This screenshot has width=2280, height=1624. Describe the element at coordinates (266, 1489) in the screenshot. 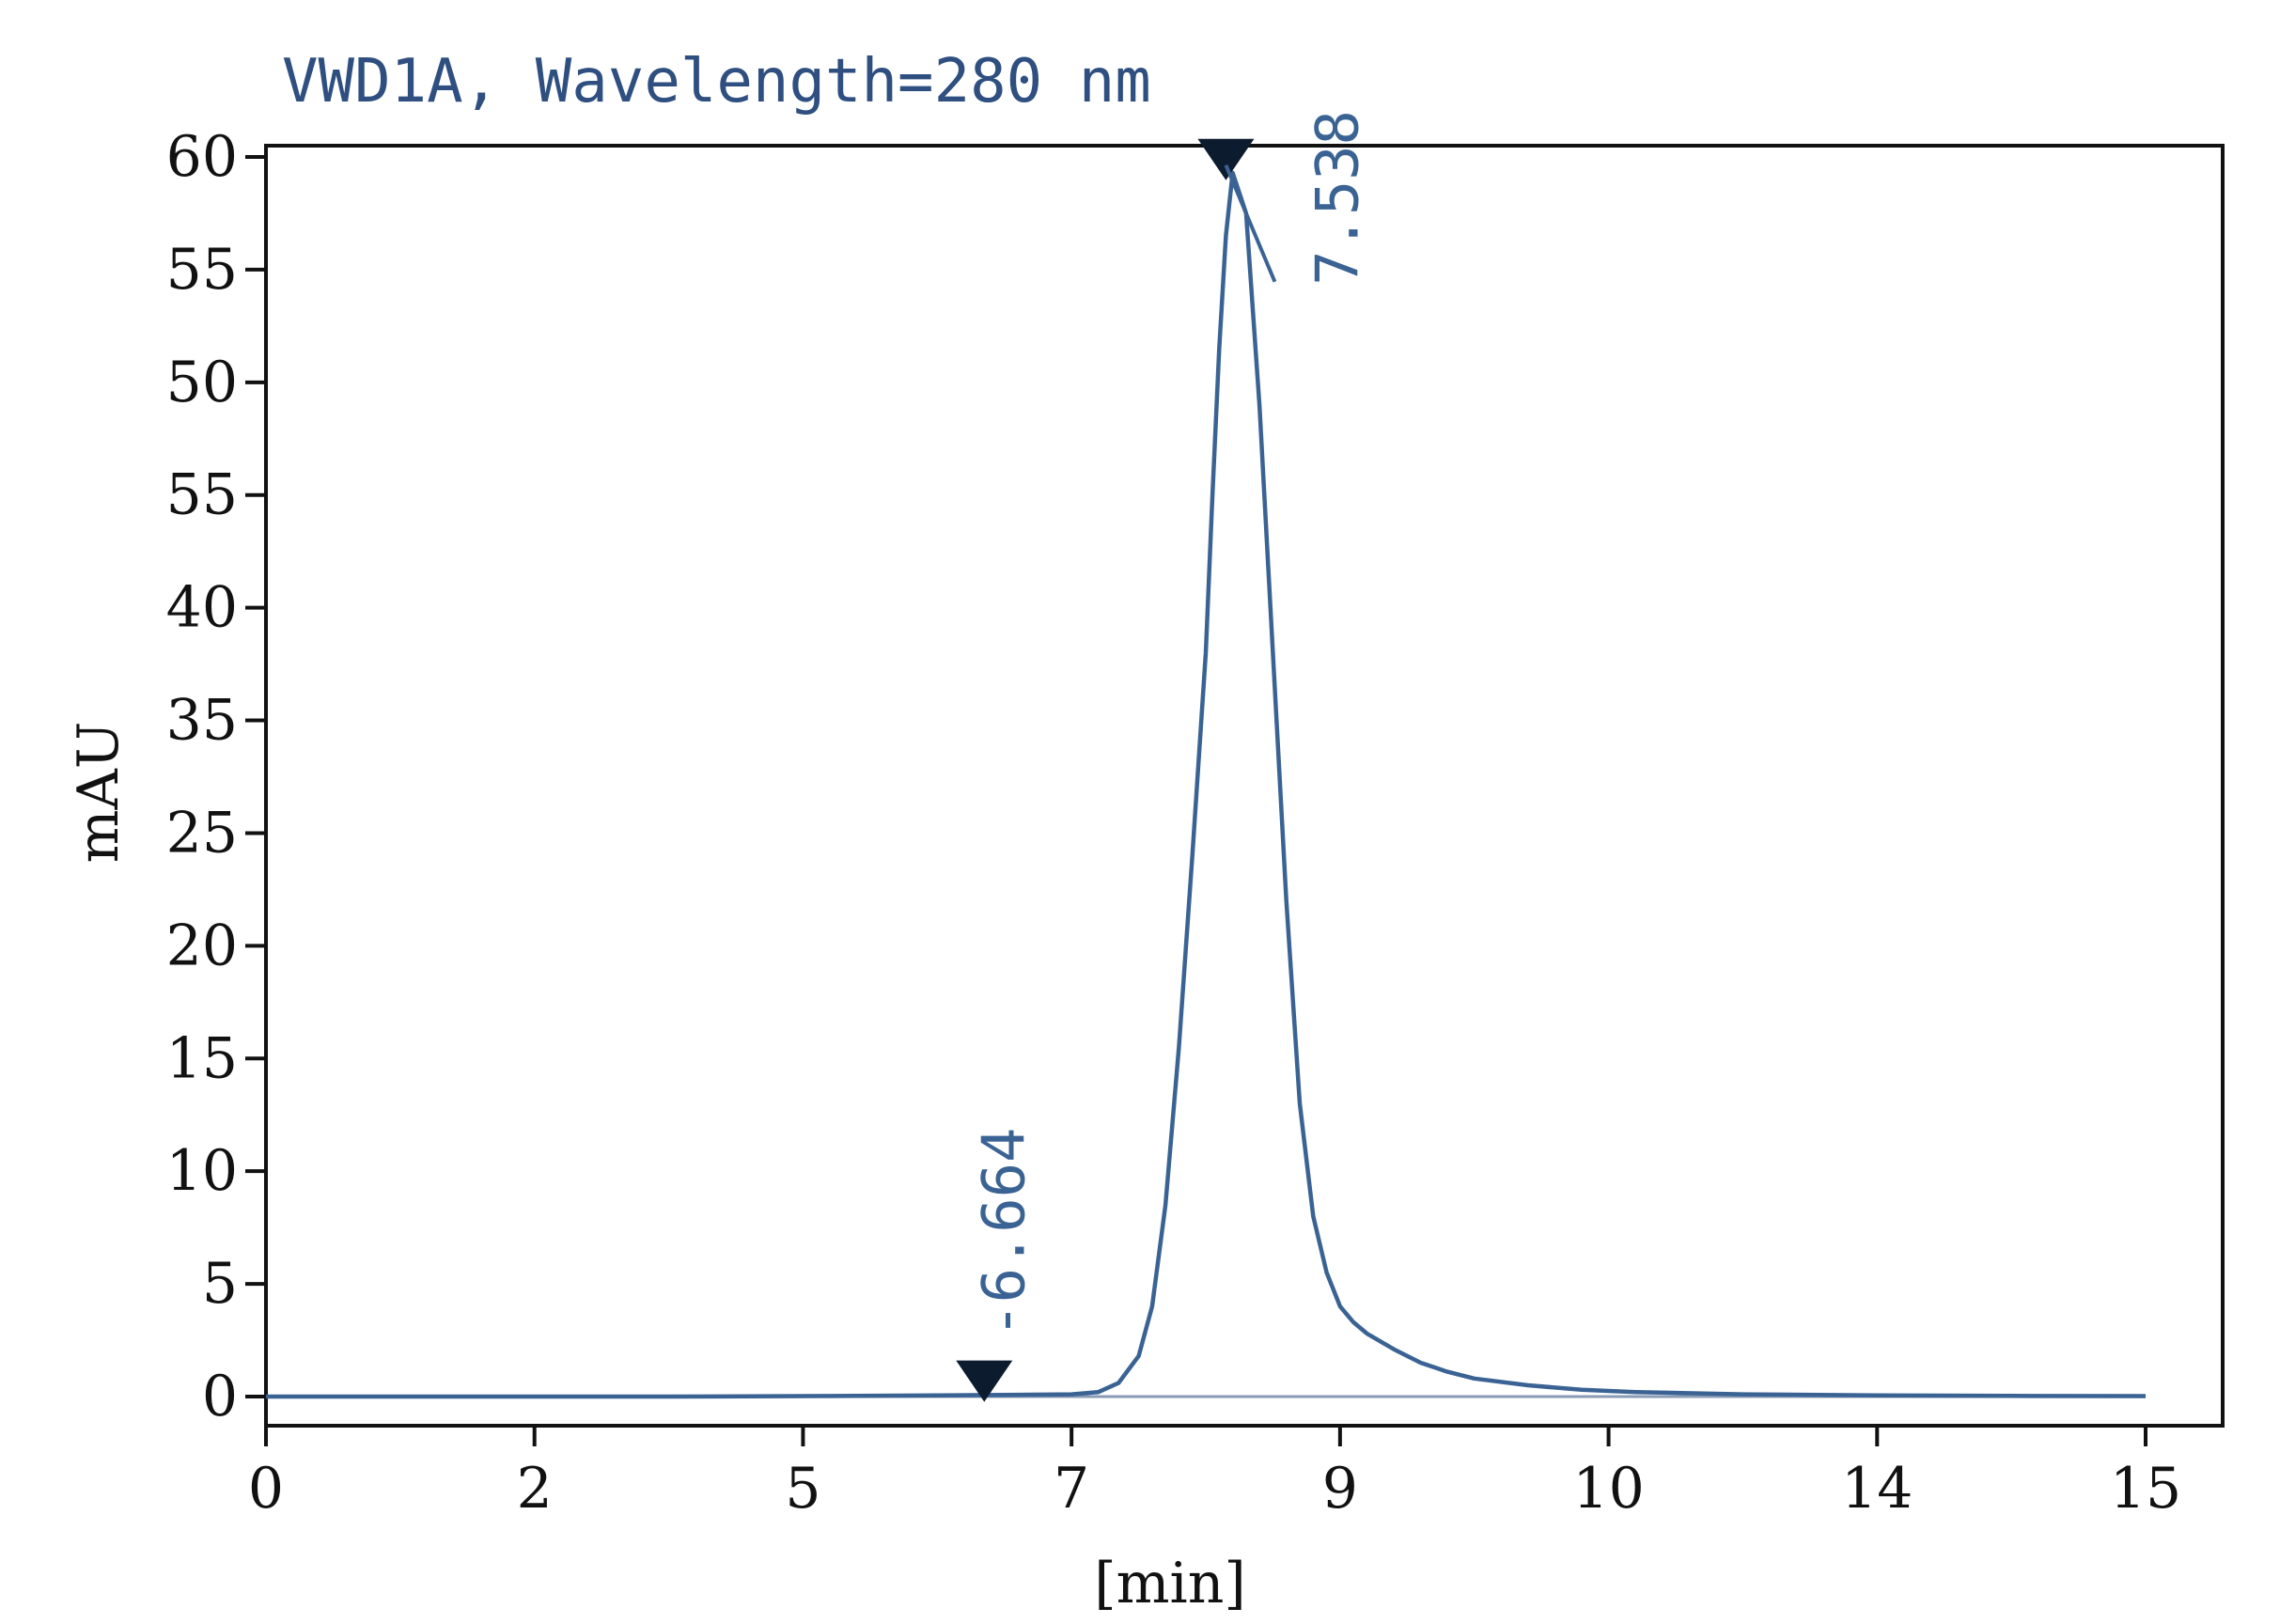

I see `x-tick-label: 0` at that location.